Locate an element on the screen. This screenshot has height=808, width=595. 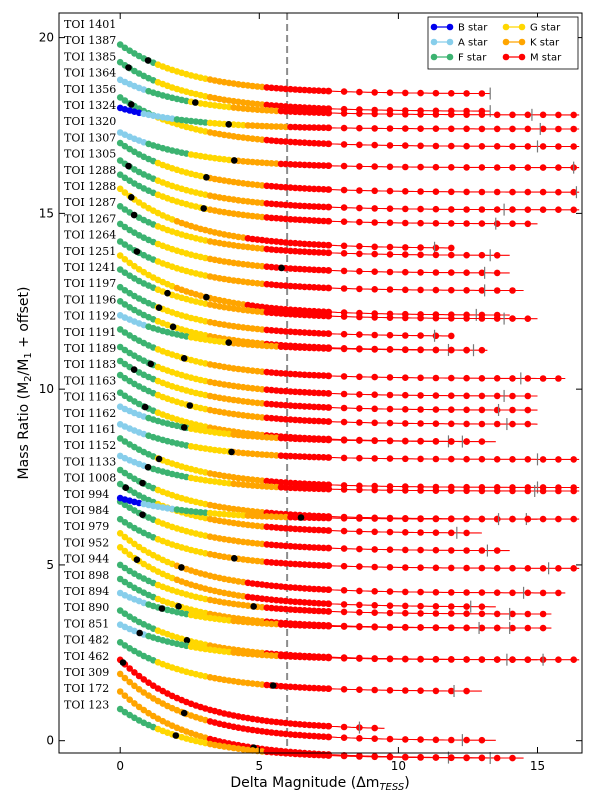
series-group is located at coordinates (327, 386).